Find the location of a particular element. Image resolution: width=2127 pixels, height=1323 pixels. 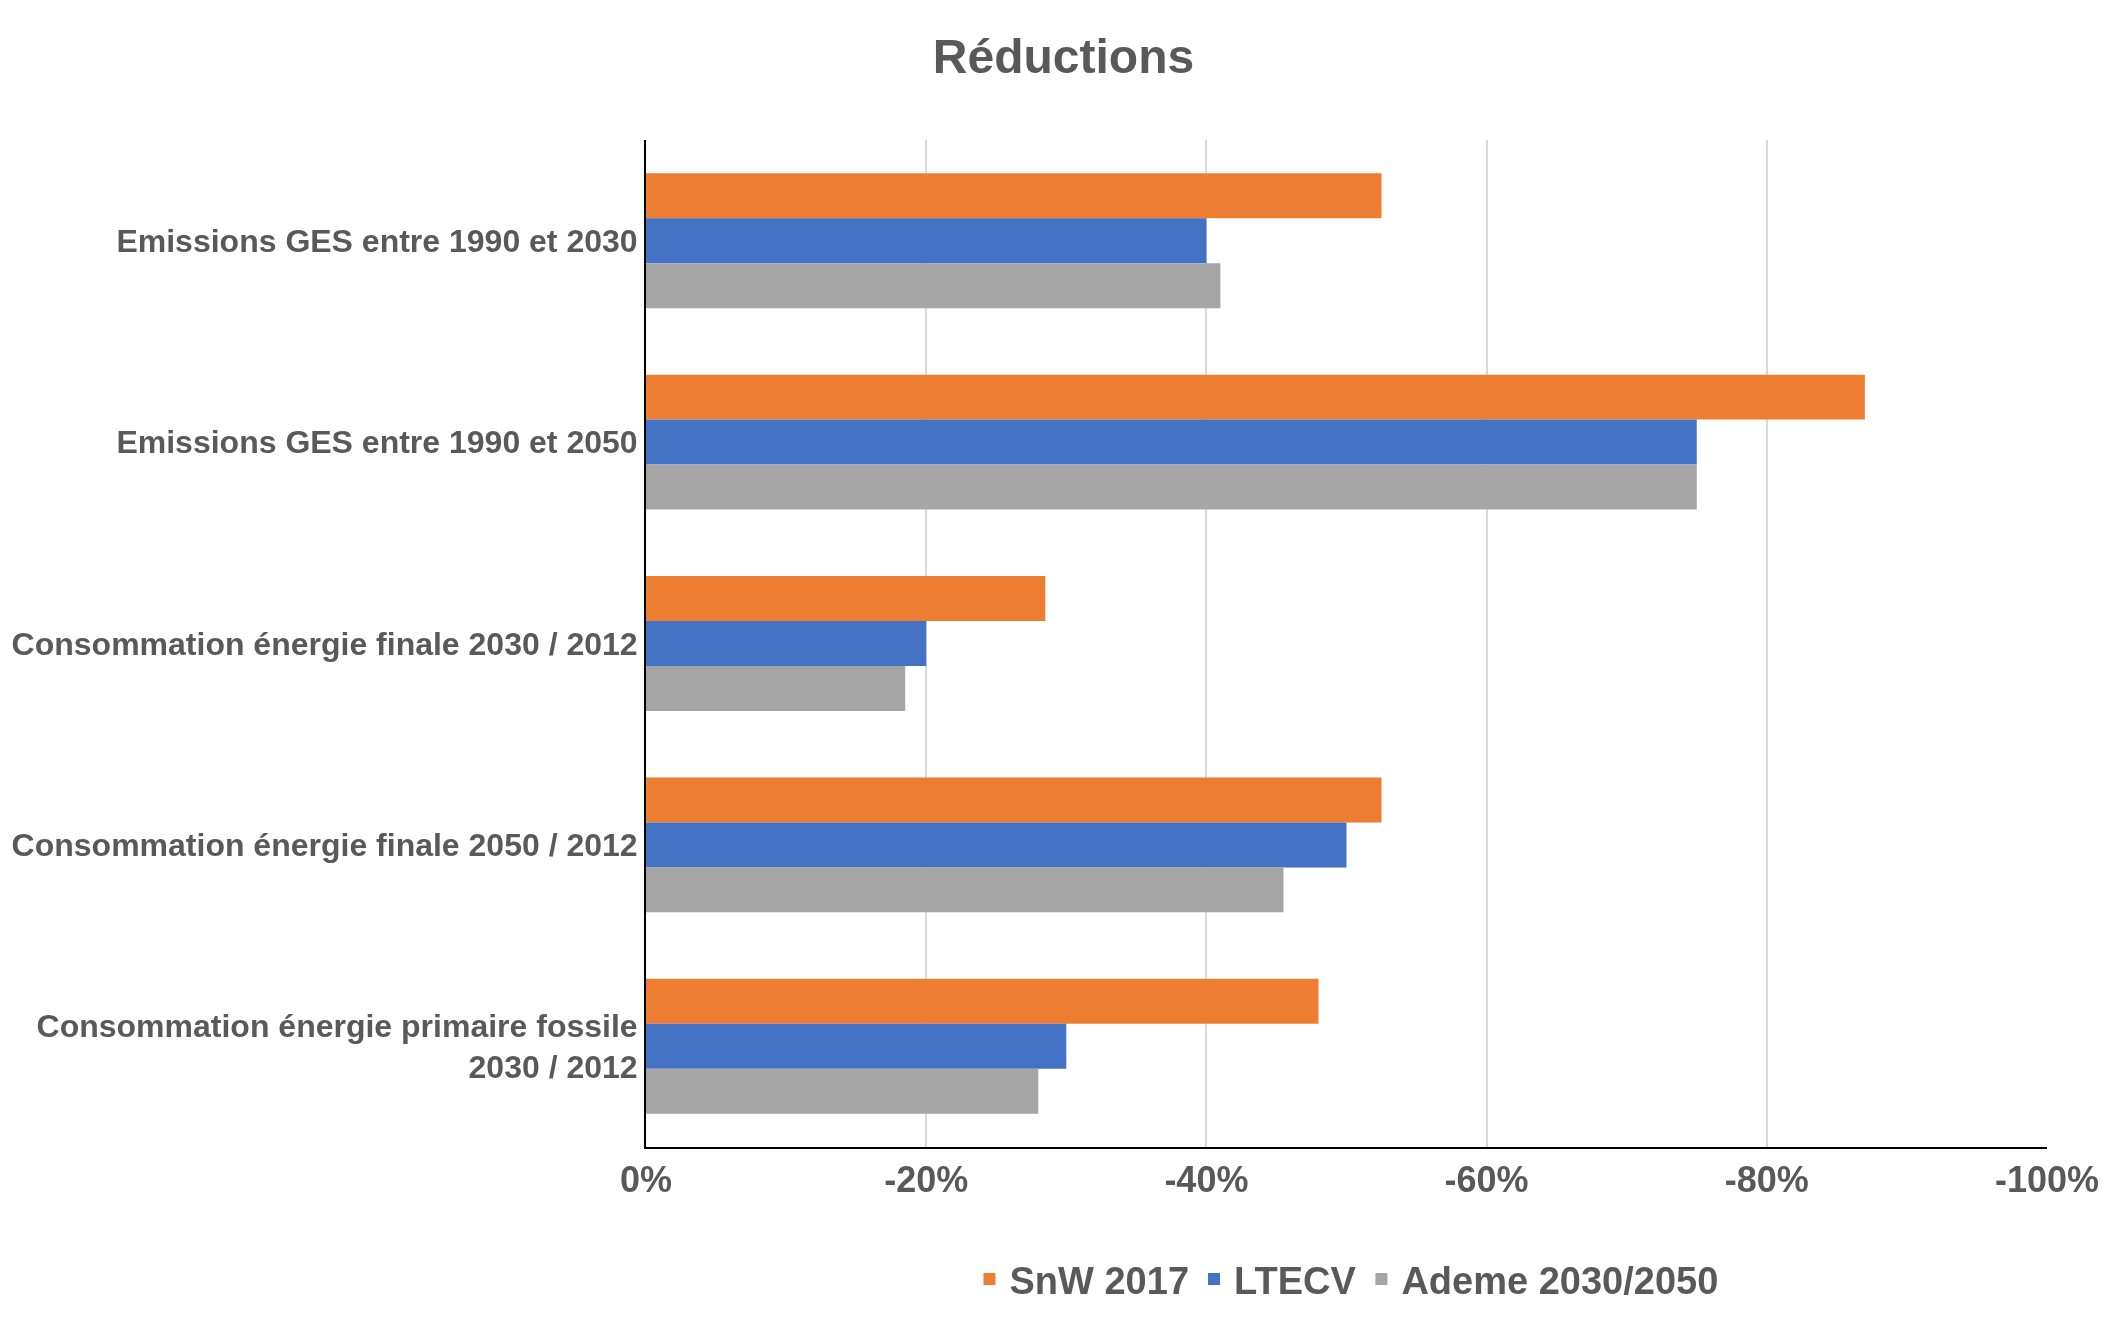

y-tick-label: Consommation énergie primaire fossile 2030 / 2012 is located at coordinates (337, 1046).